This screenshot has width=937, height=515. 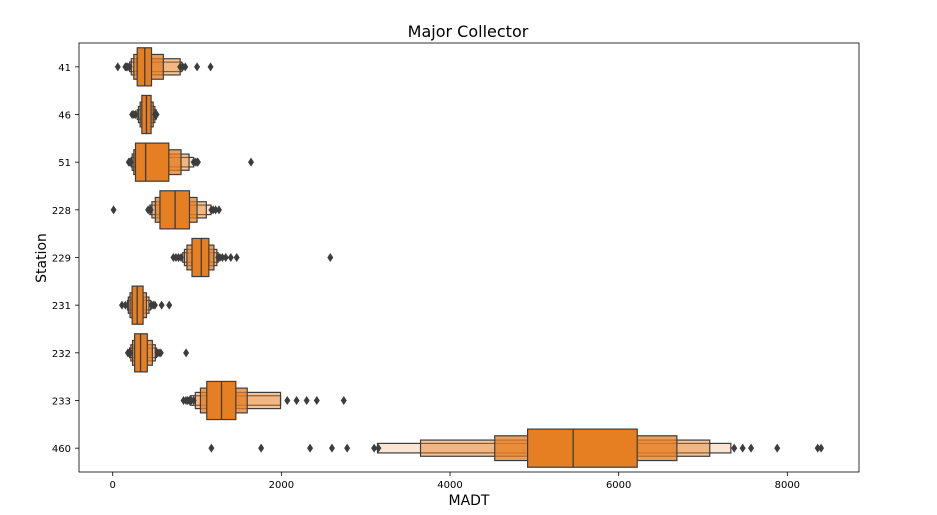 I want to click on y-axis: 41 46 51 228 229 231 232 233 460, so click(x=65, y=259).